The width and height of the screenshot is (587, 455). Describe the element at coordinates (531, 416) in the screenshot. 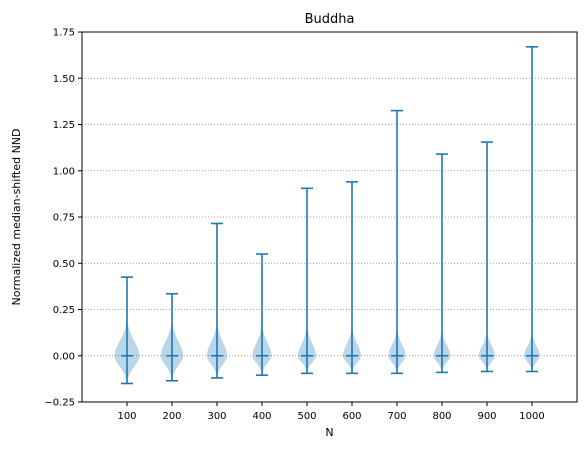

I see `x-tick-label: 1000` at that location.